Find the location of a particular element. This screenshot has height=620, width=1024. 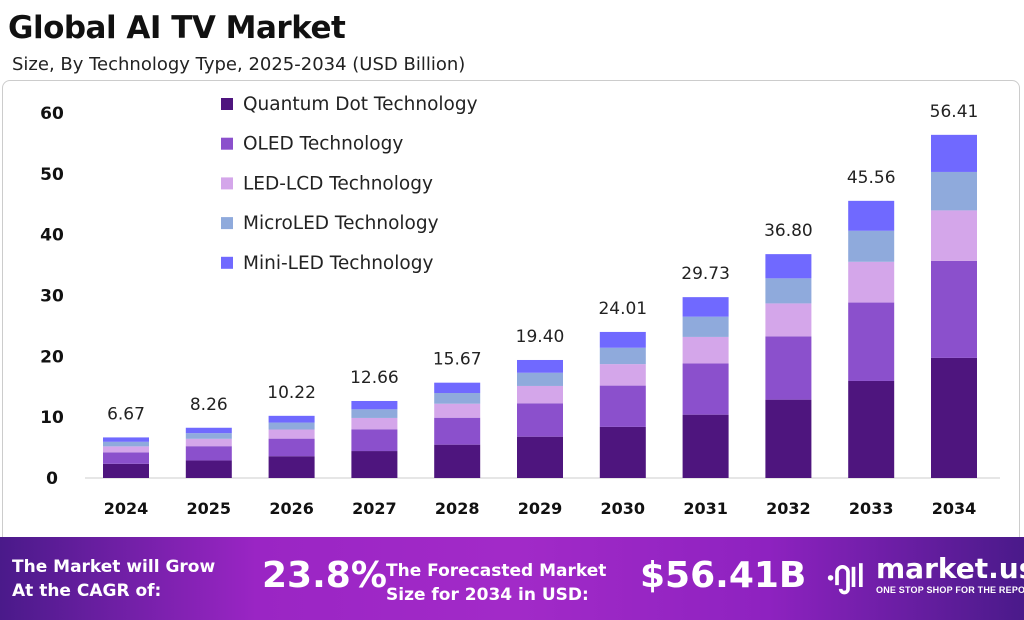

bar-segment-microled-technology2029 is located at coordinates (540, 379).